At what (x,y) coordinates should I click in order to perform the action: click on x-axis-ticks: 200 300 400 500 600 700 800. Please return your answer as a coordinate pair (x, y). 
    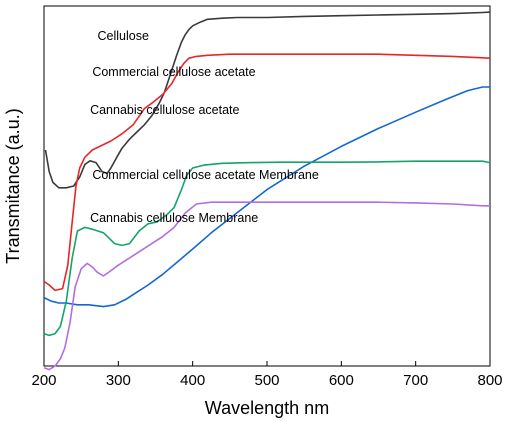
    Looking at the image, I should click on (267, 375).